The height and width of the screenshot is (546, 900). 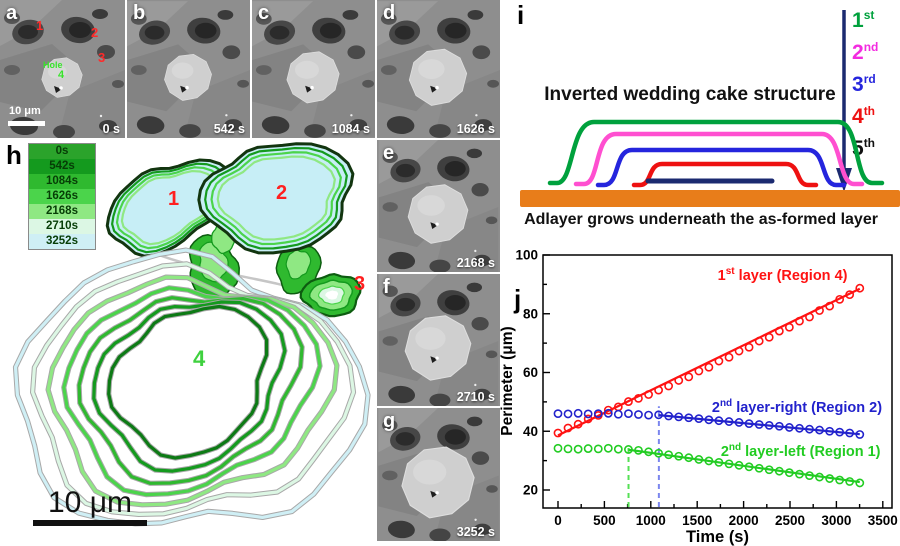 I want to click on svg-text: 60, so click(x=530, y=372).